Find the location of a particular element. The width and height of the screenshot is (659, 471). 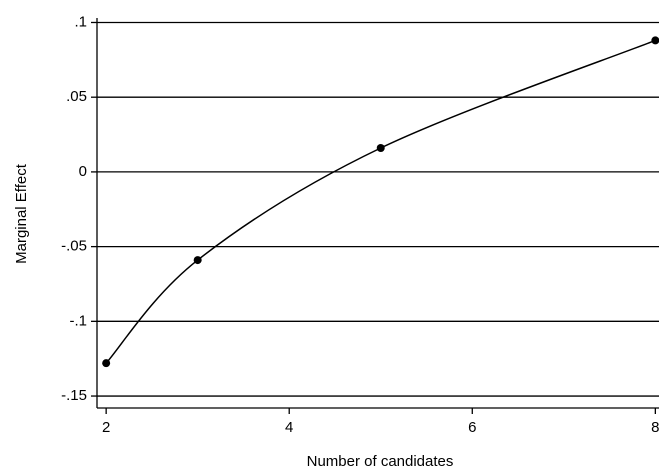

y-tick-label: 0 is located at coordinates (83, 171).